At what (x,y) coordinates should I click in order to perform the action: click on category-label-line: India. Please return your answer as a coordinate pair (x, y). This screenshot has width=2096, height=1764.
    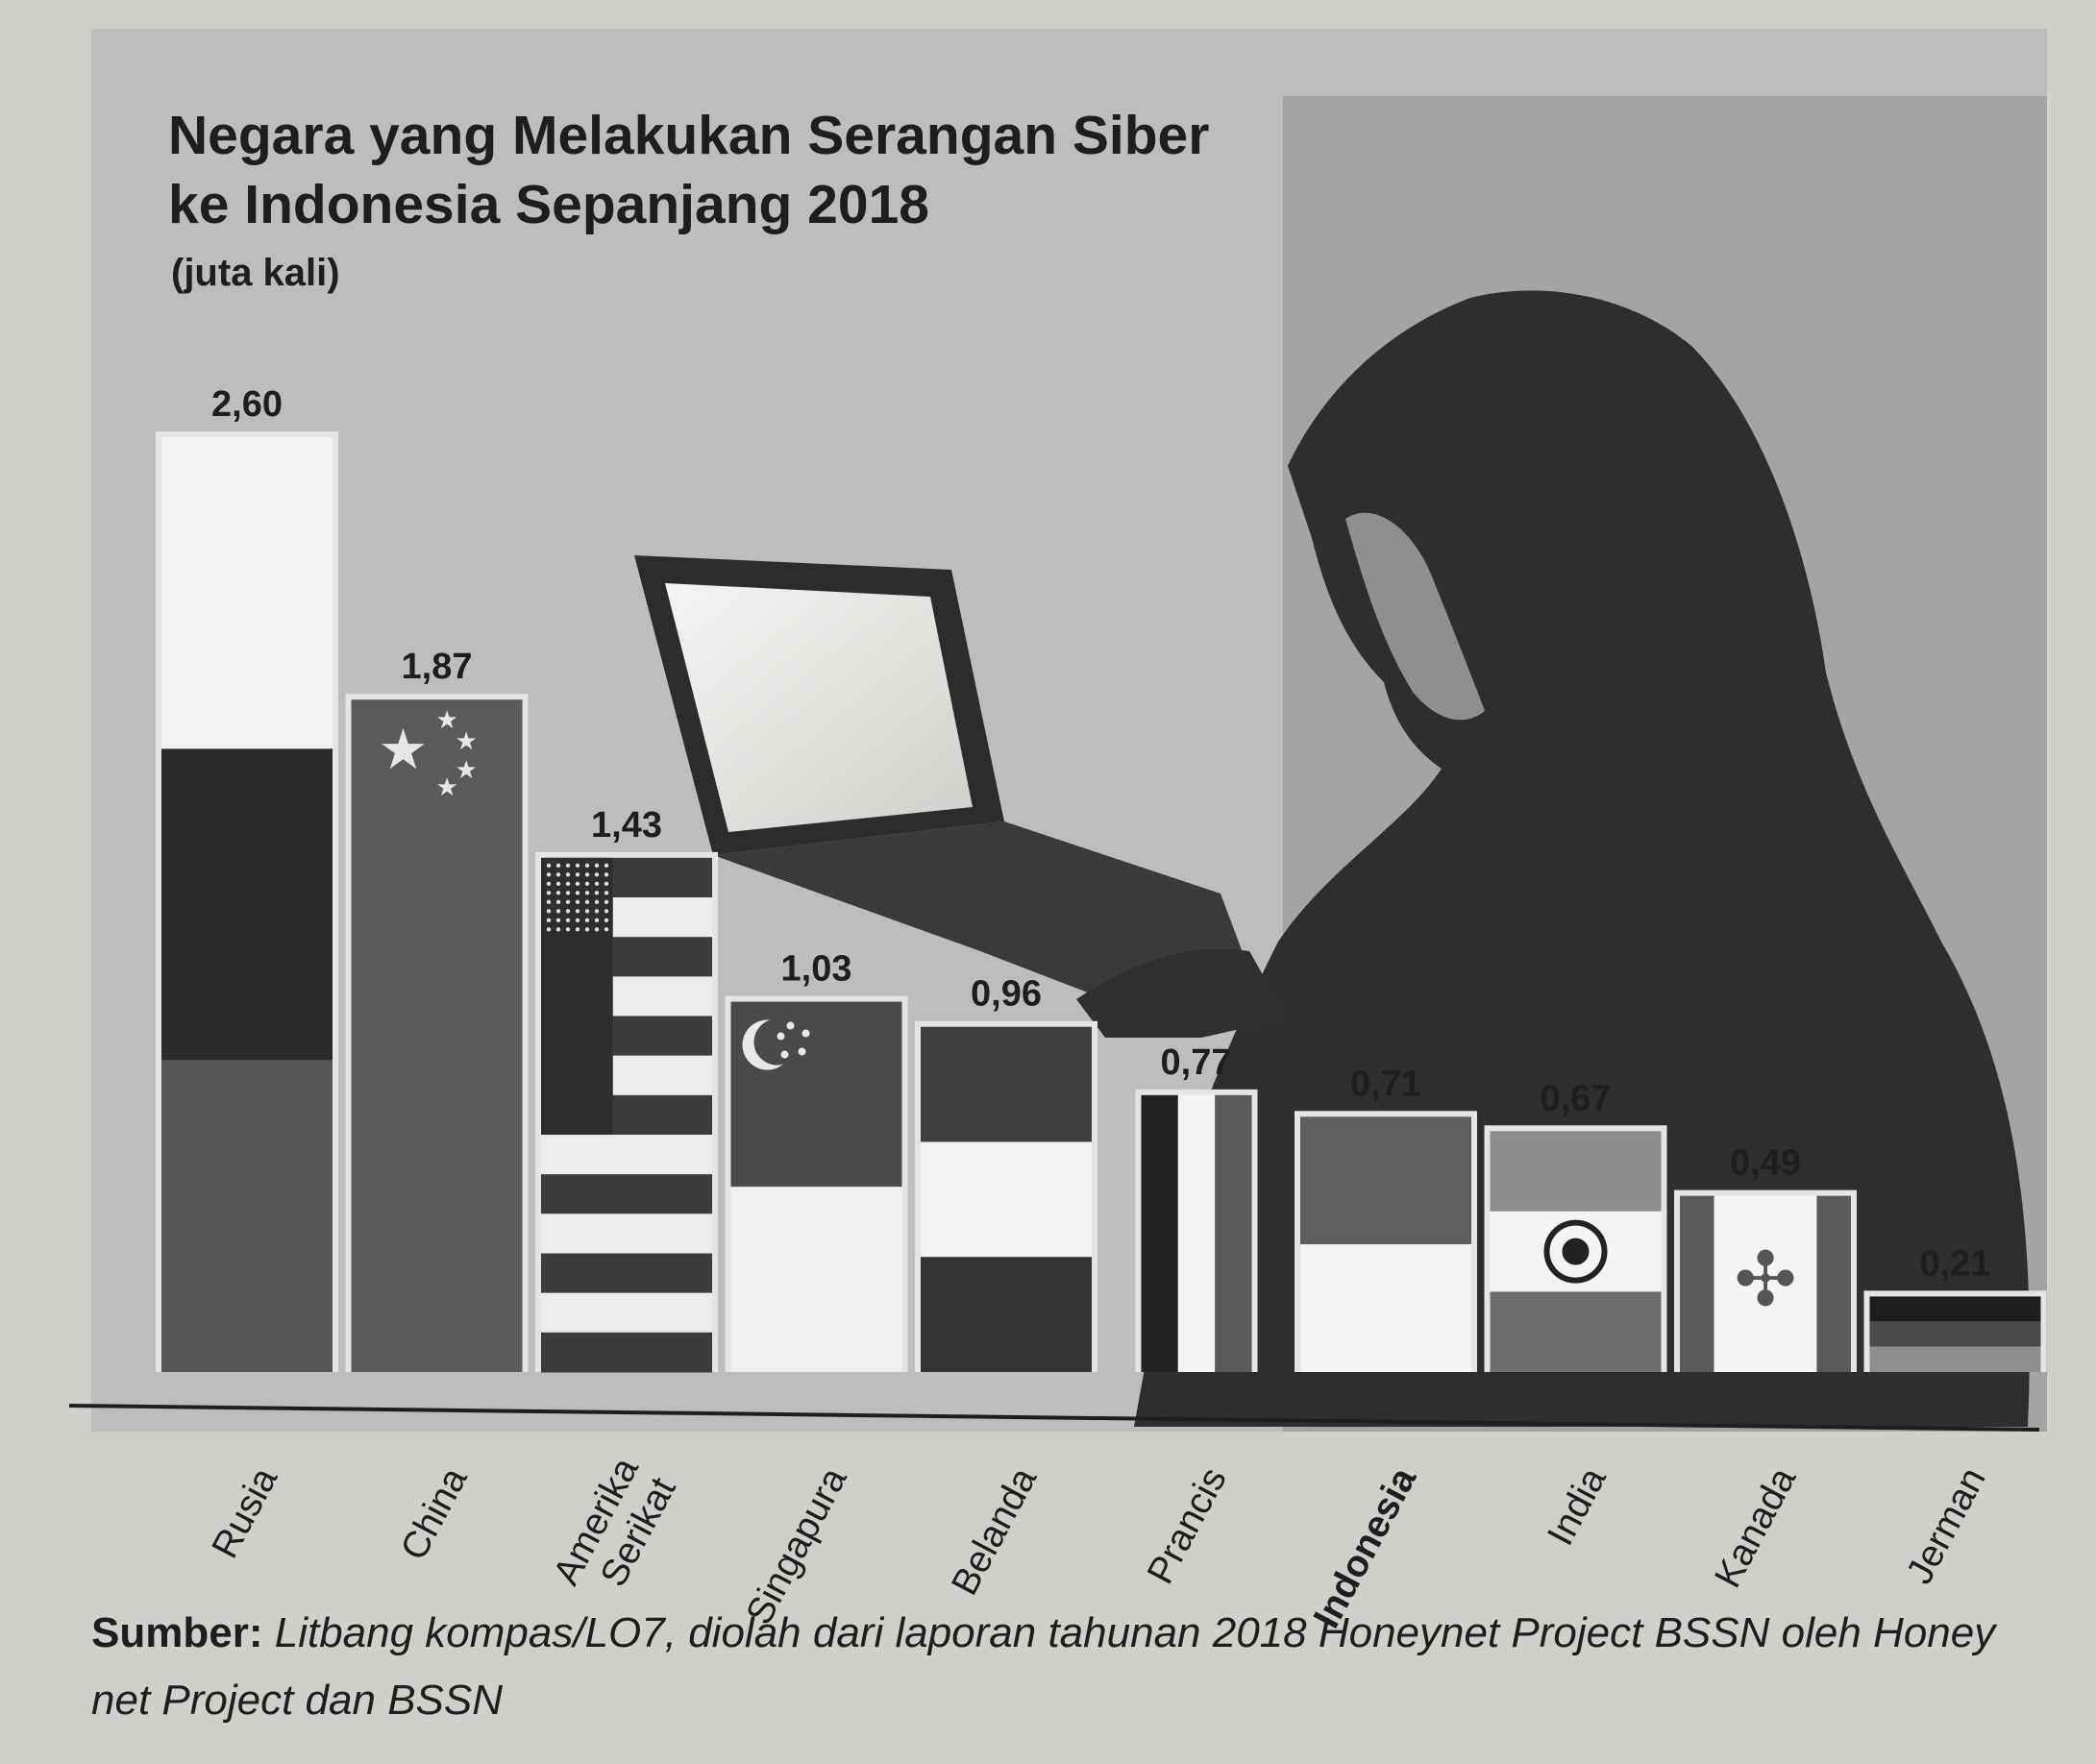
    Looking at the image, I should click on (1577, 1506).